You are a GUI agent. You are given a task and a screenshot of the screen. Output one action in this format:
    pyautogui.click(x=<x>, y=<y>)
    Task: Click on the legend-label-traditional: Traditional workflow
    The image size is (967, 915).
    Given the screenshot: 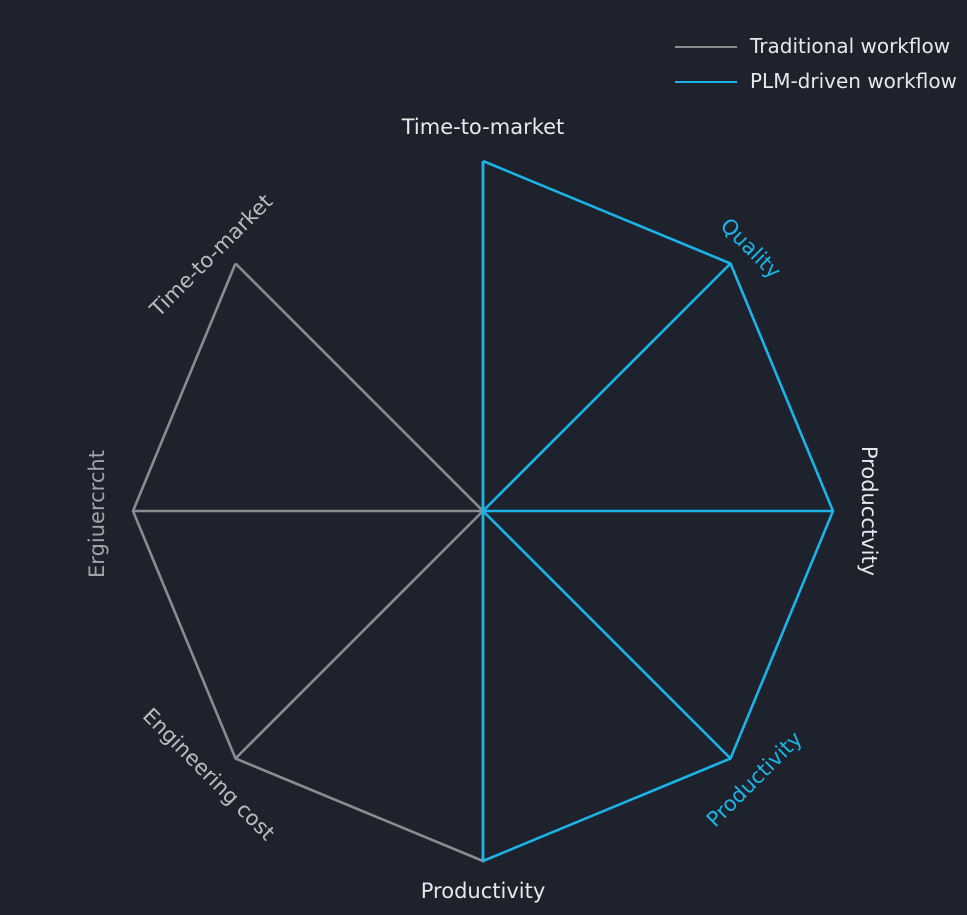 What is the action you would take?
    pyautogui.click(x=850, y=46)
    